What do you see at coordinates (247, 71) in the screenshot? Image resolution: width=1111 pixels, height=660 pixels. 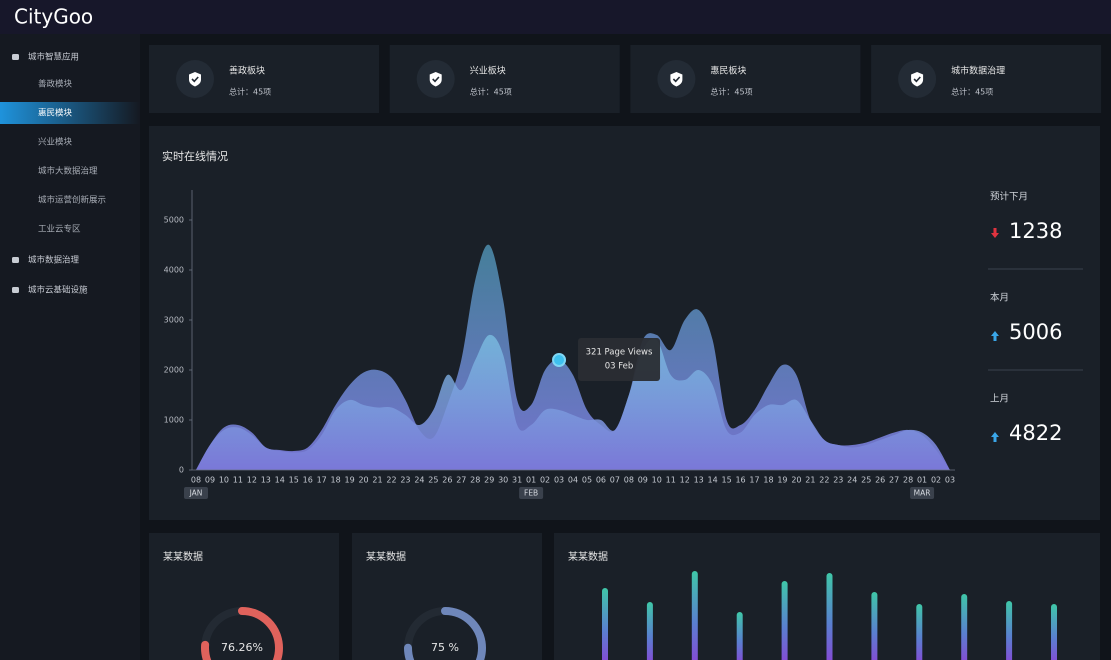 I see `card-title: 善政板块` at bounding box center [247, 71].